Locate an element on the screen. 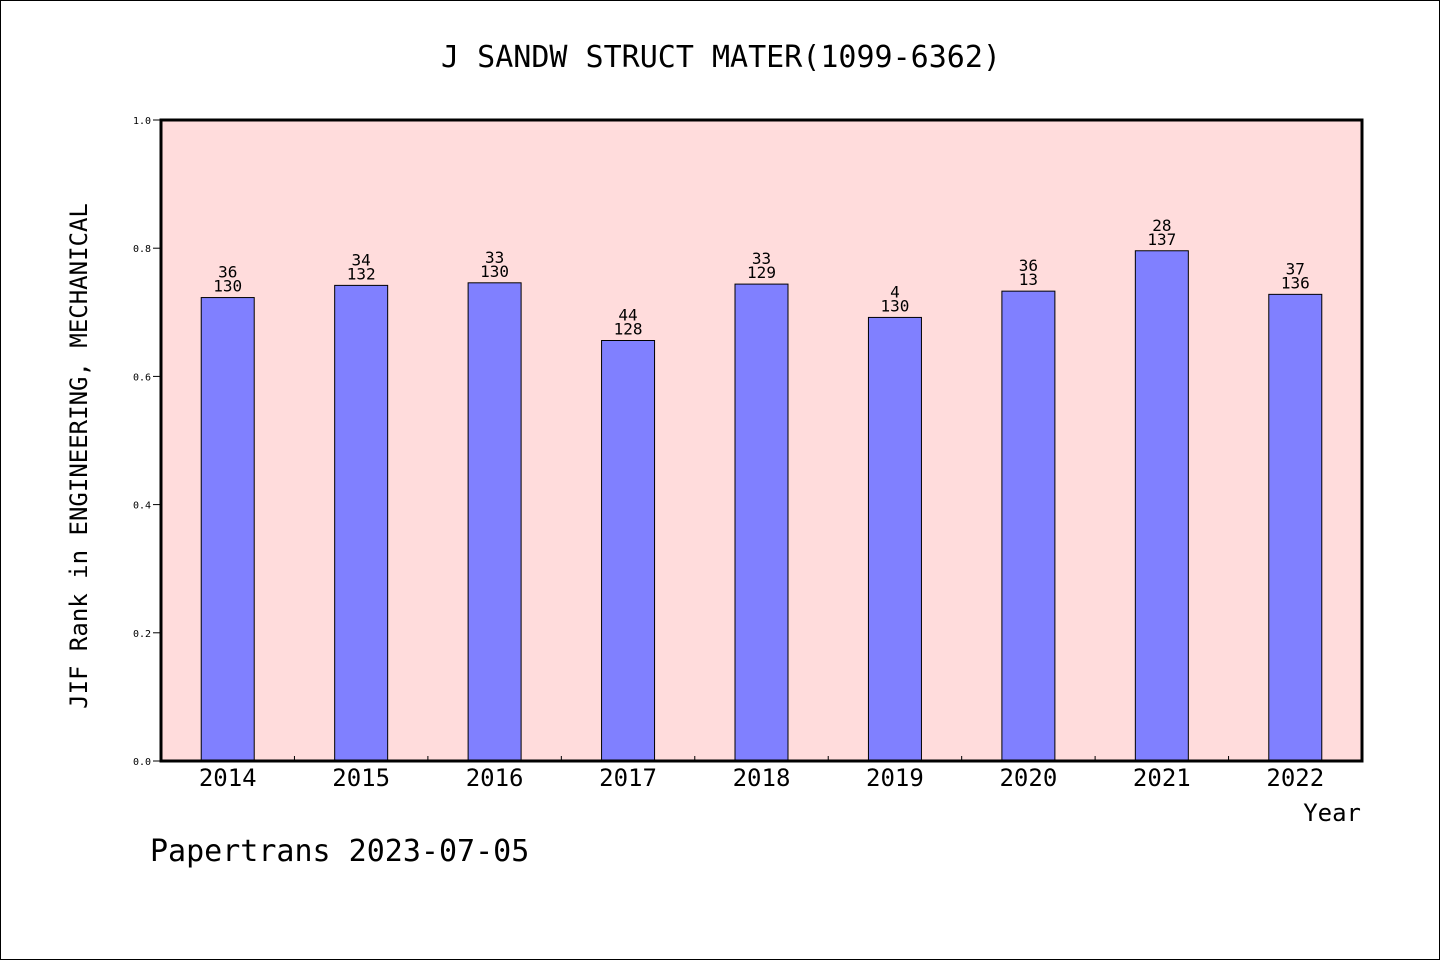  bar-label-bottom-2017: 128 is located at coordinates (628, 329).